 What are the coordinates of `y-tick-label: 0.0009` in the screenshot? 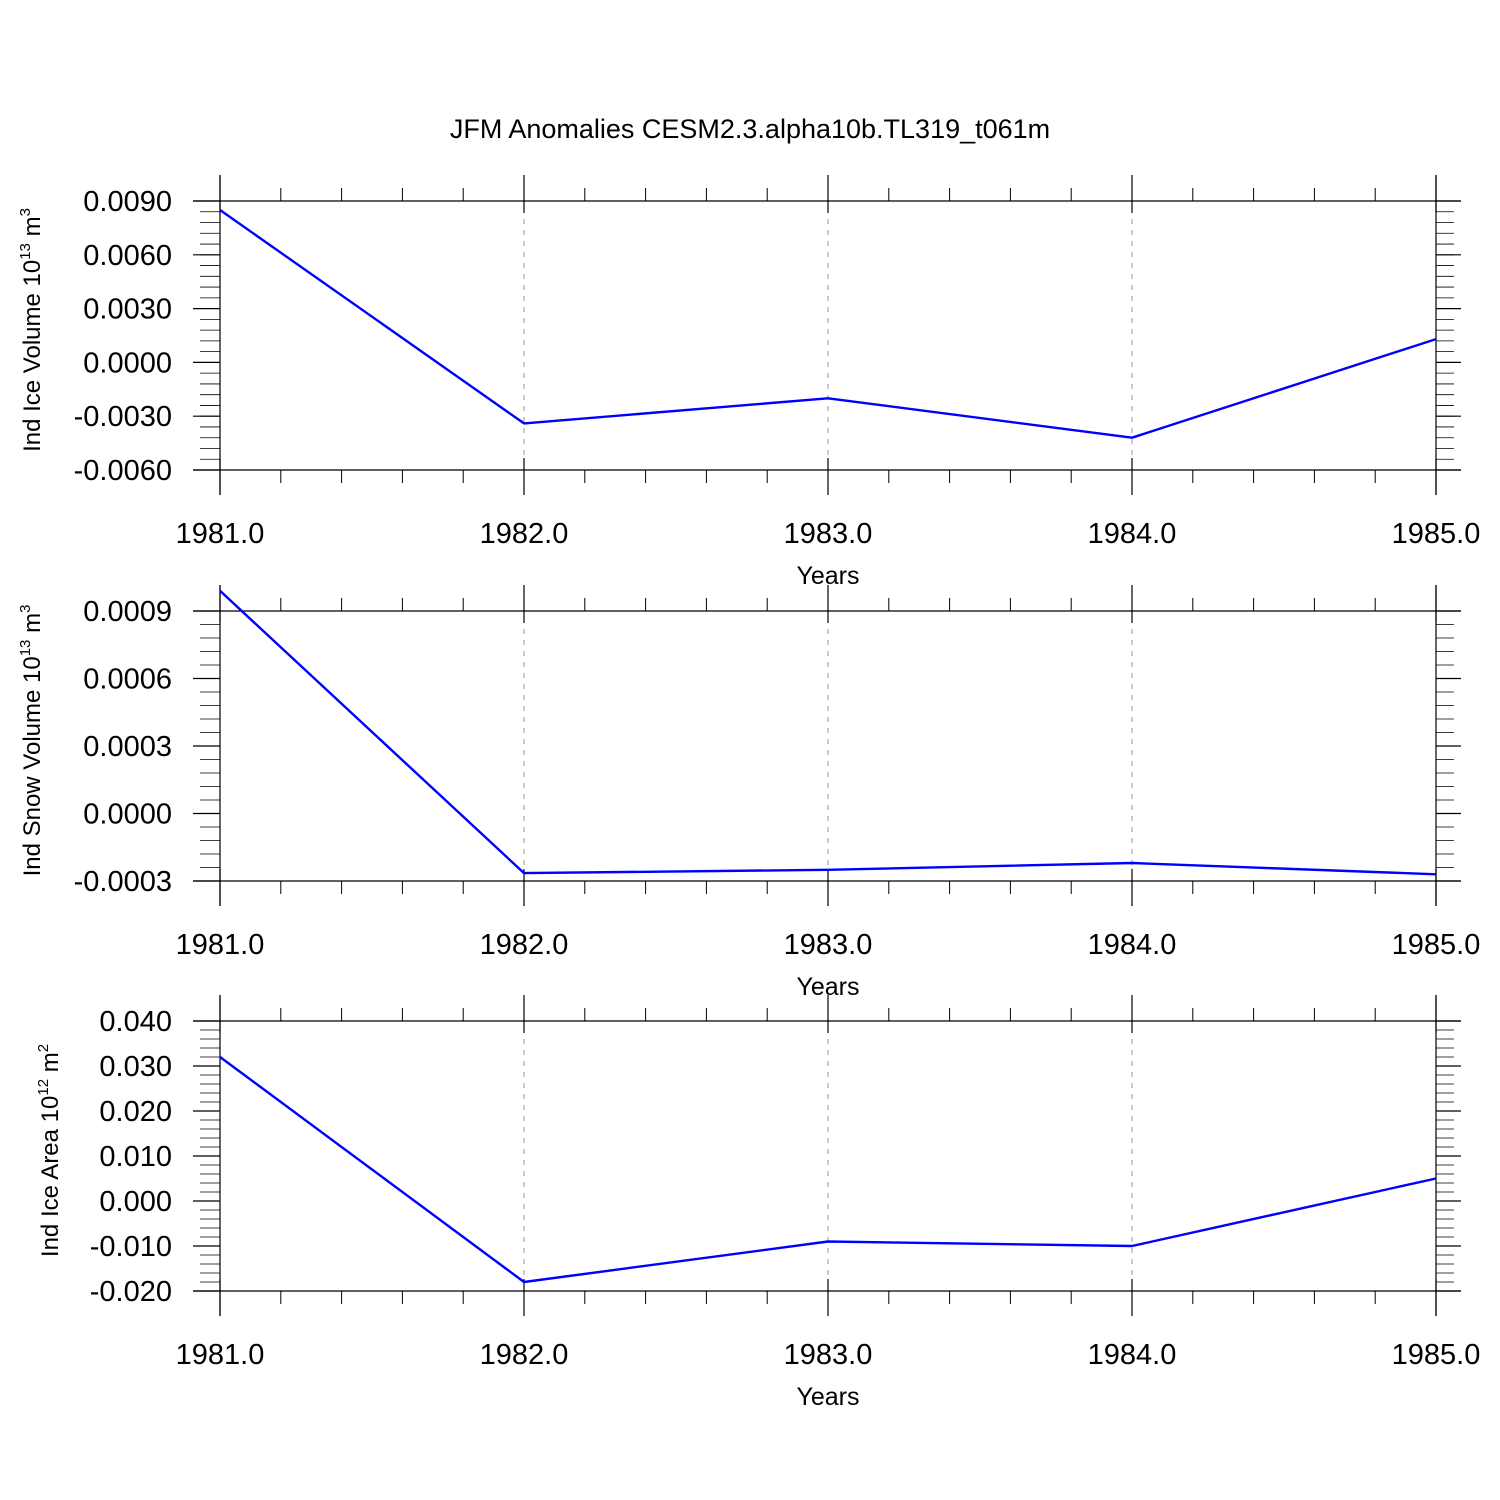 It's located at (127, 612).